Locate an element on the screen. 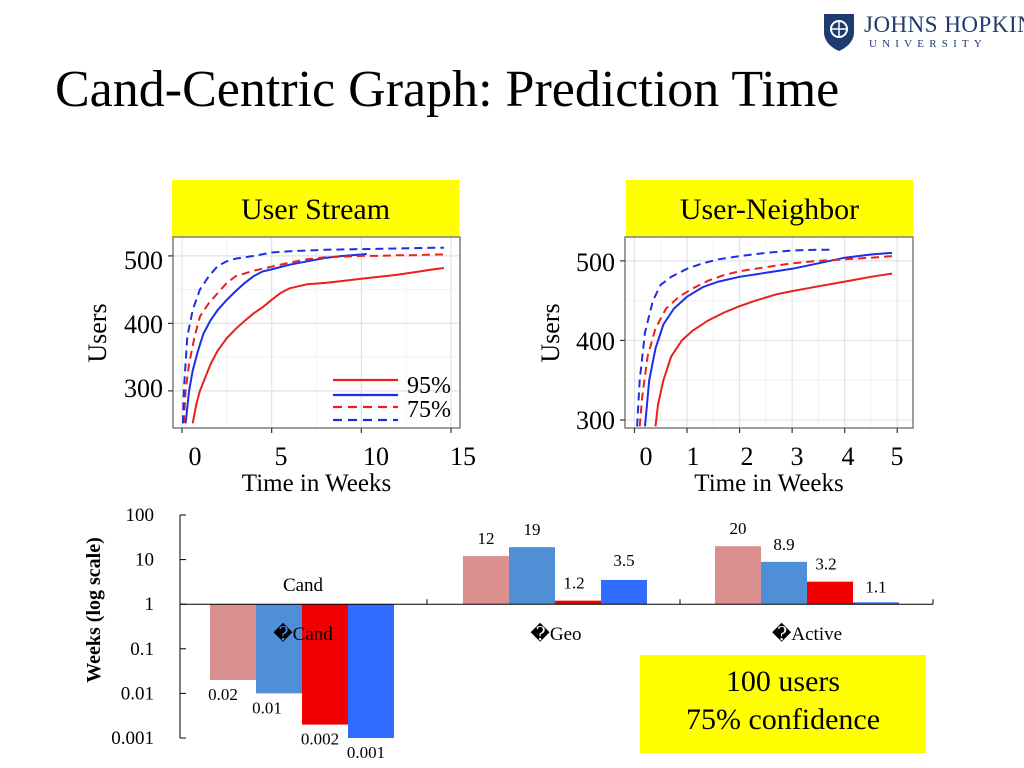 Image resolution: width=1024 pixels, height=768 pixels. category-label: �Active is located at coordinates (807, 633).